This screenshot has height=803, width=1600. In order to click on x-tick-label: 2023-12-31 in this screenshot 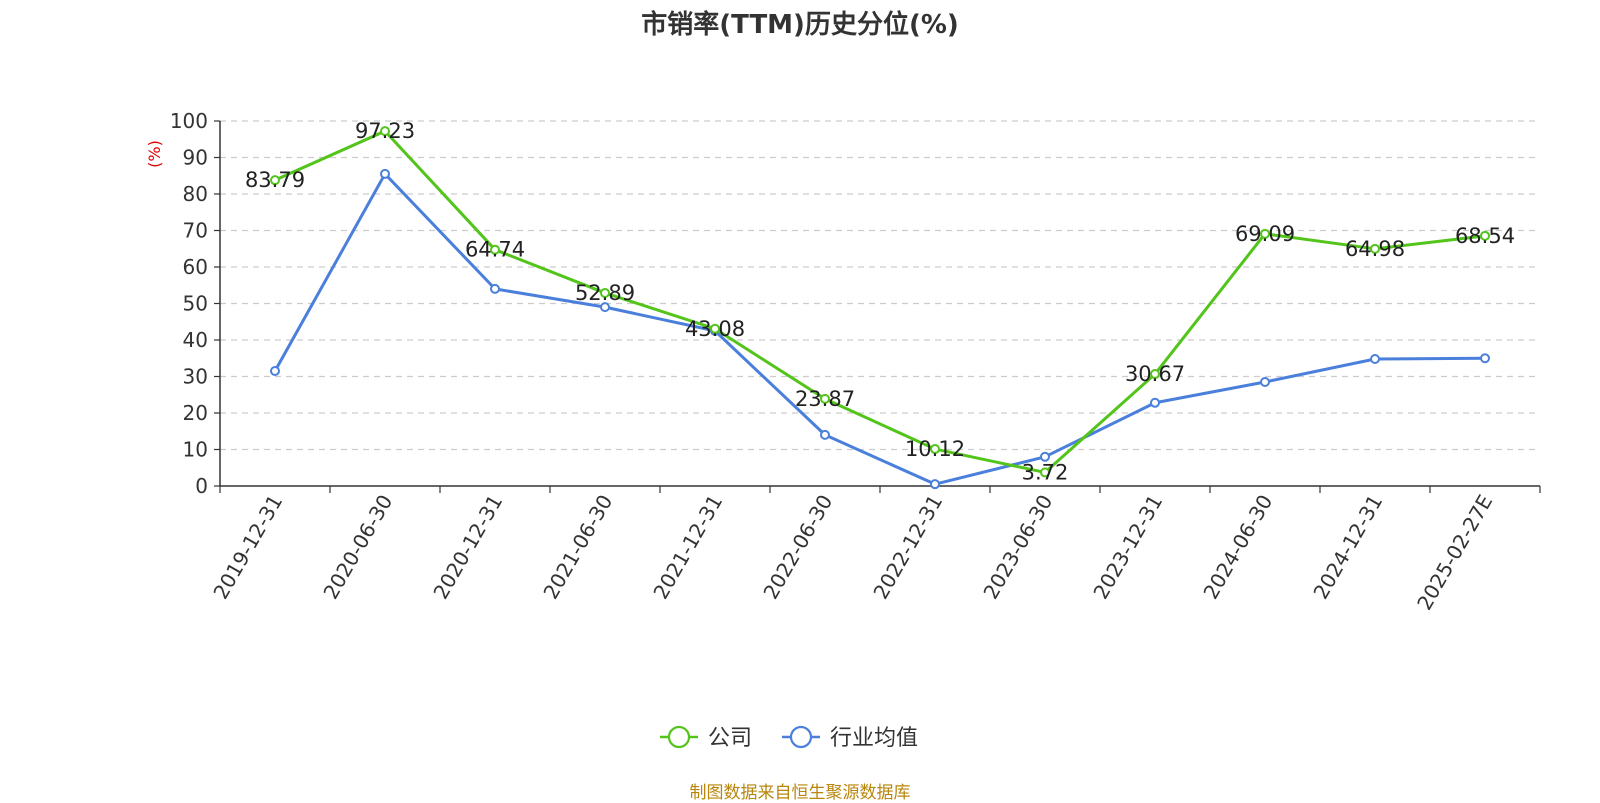, I will do `click(1127, 547)`.